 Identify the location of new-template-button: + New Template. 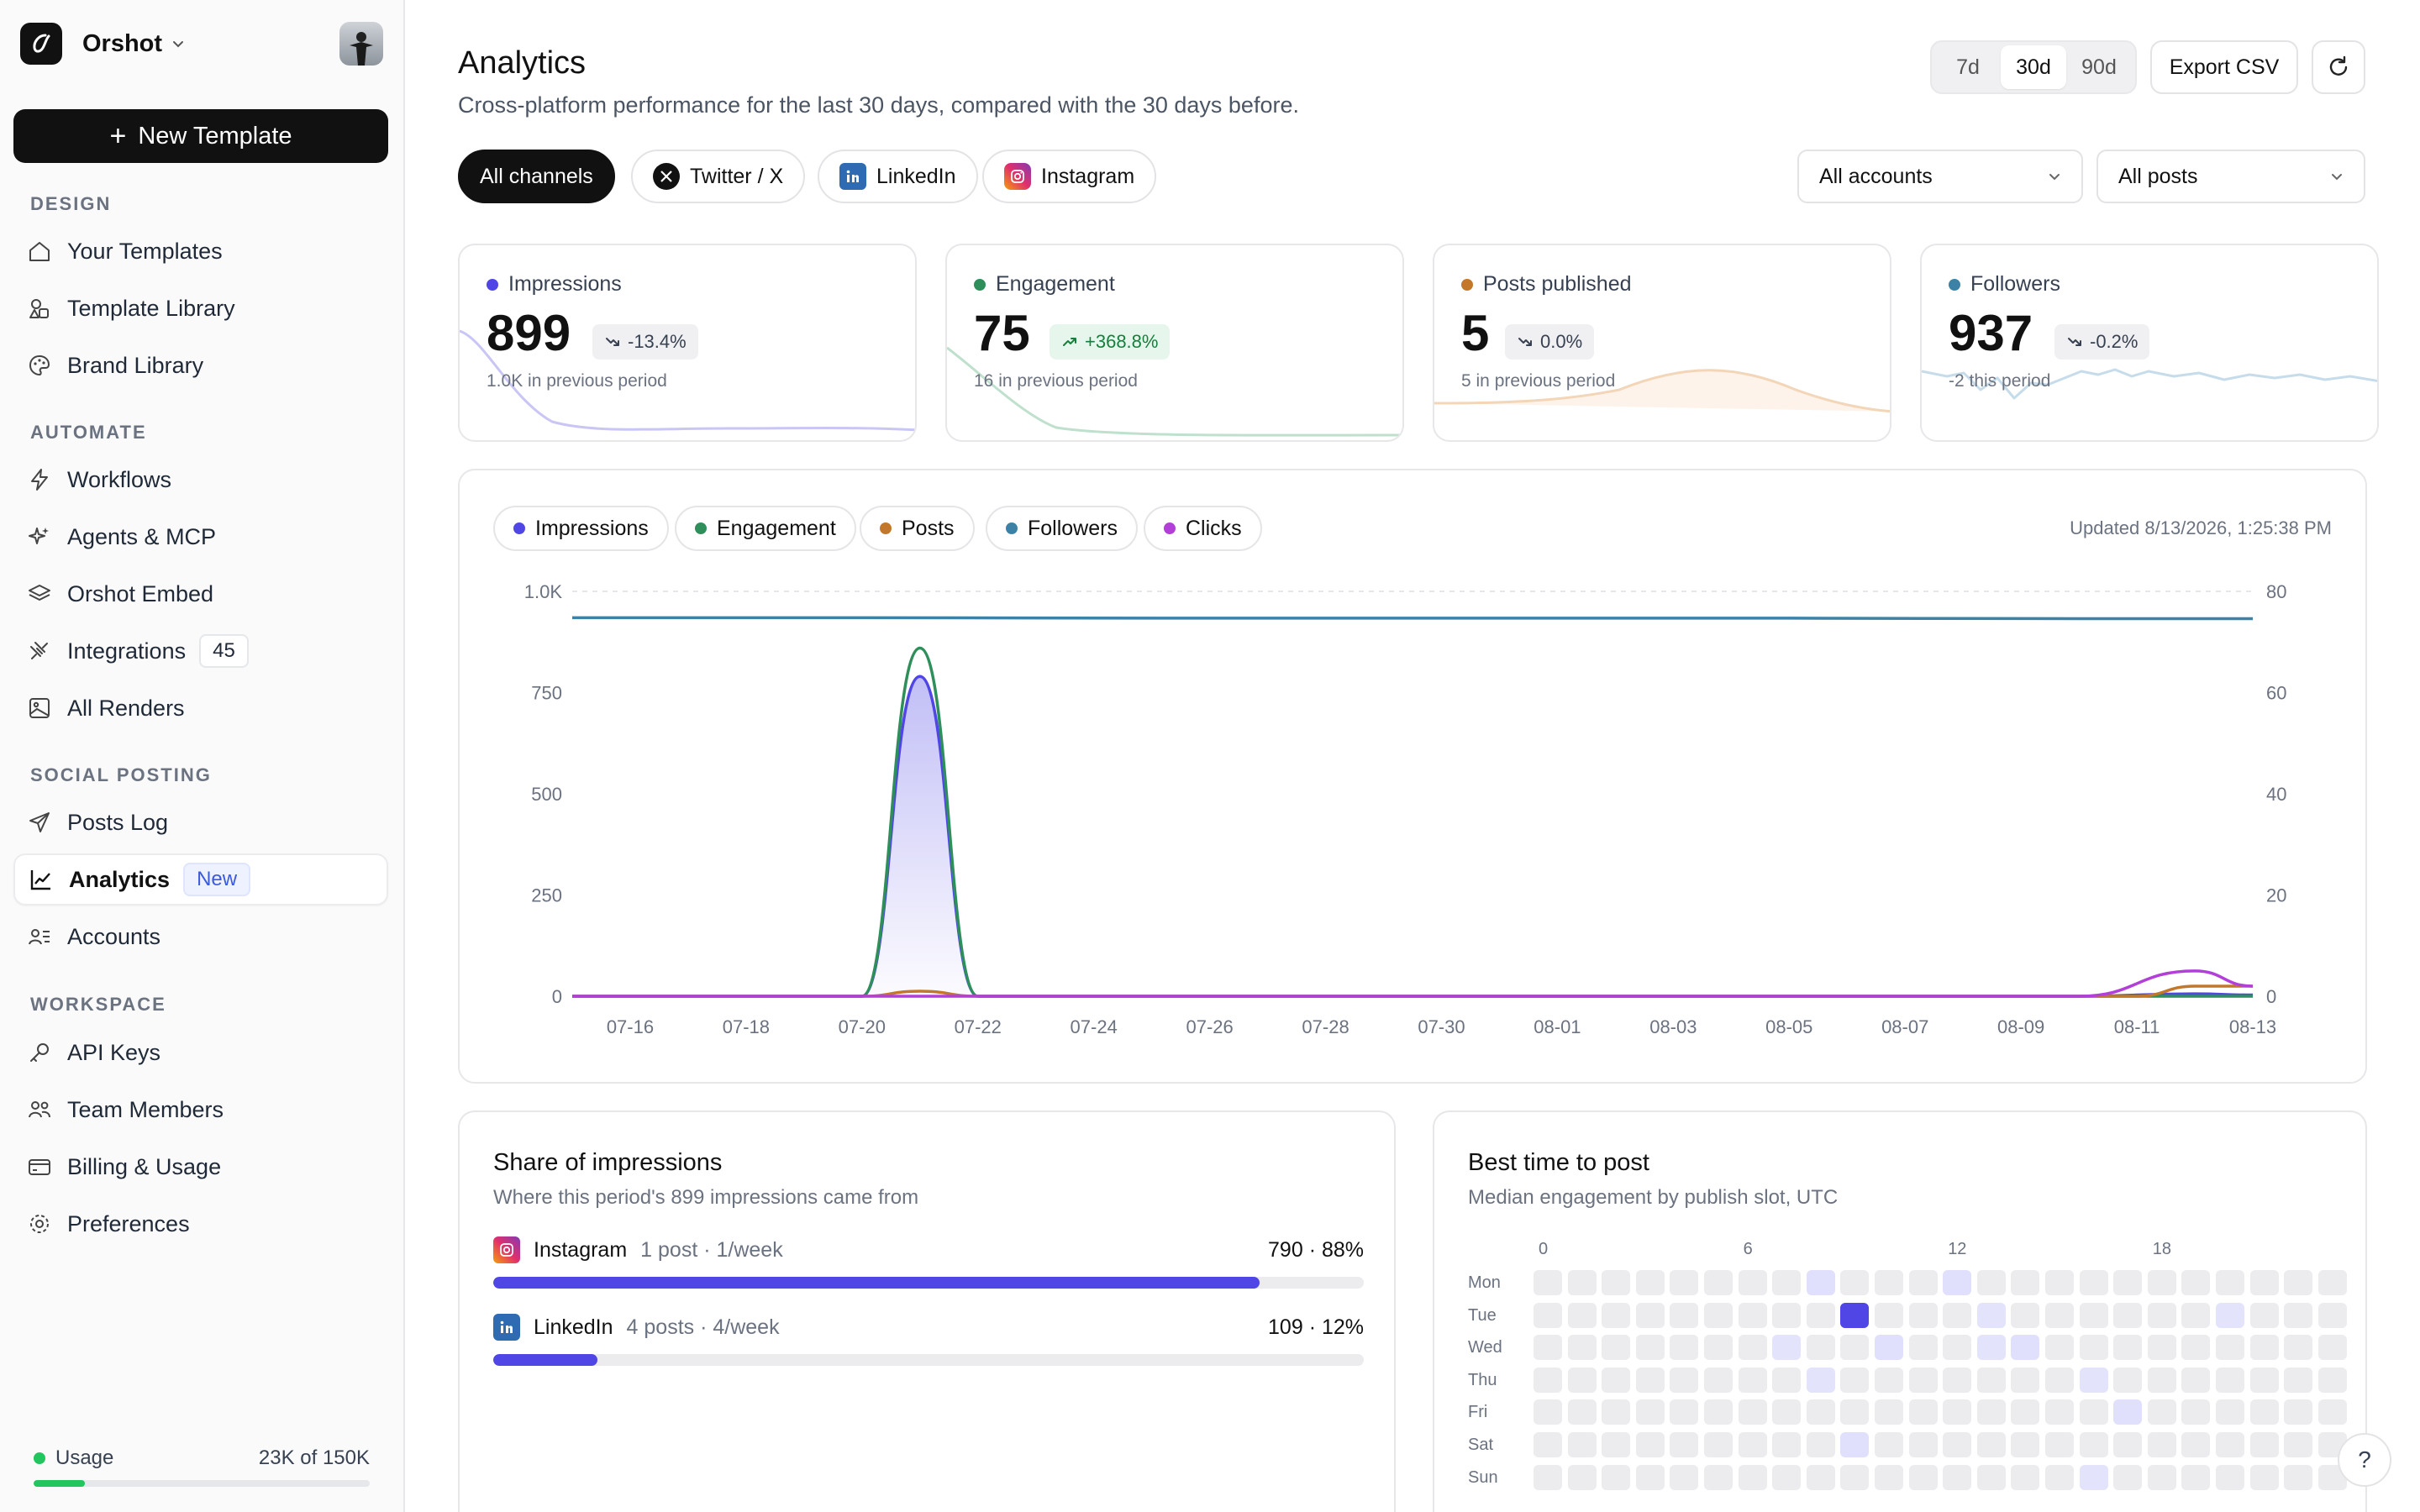
(200, 136).